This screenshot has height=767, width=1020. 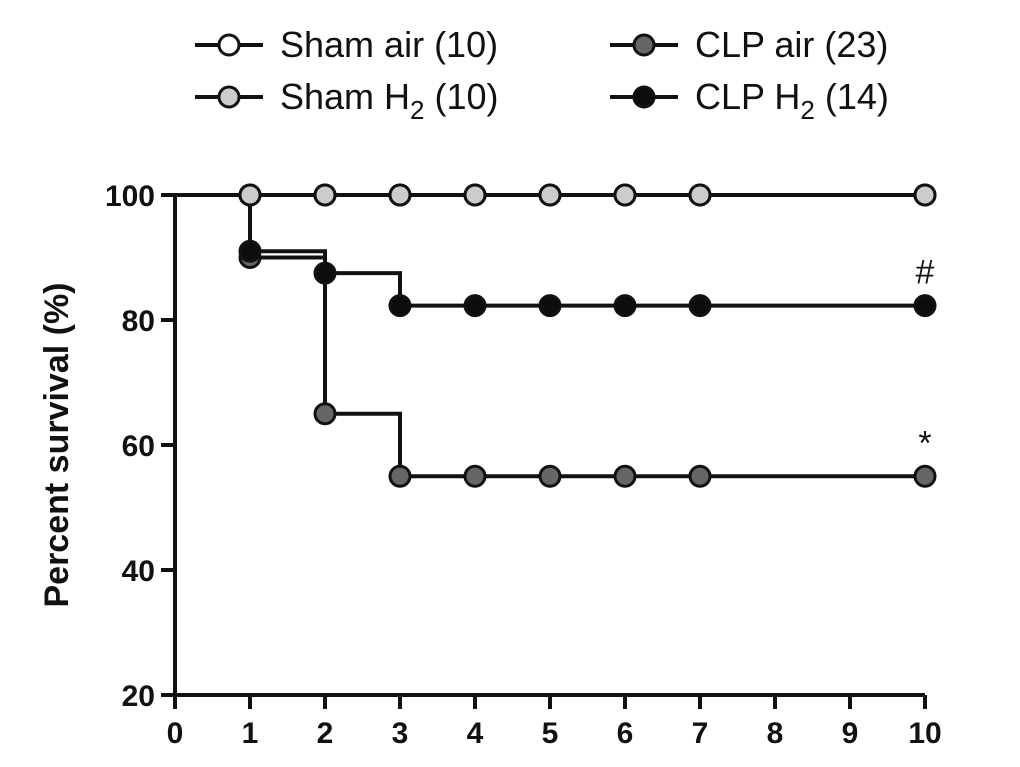 I want to click on y-axis-title: Percent survival (%), so click(x=57, y=444).